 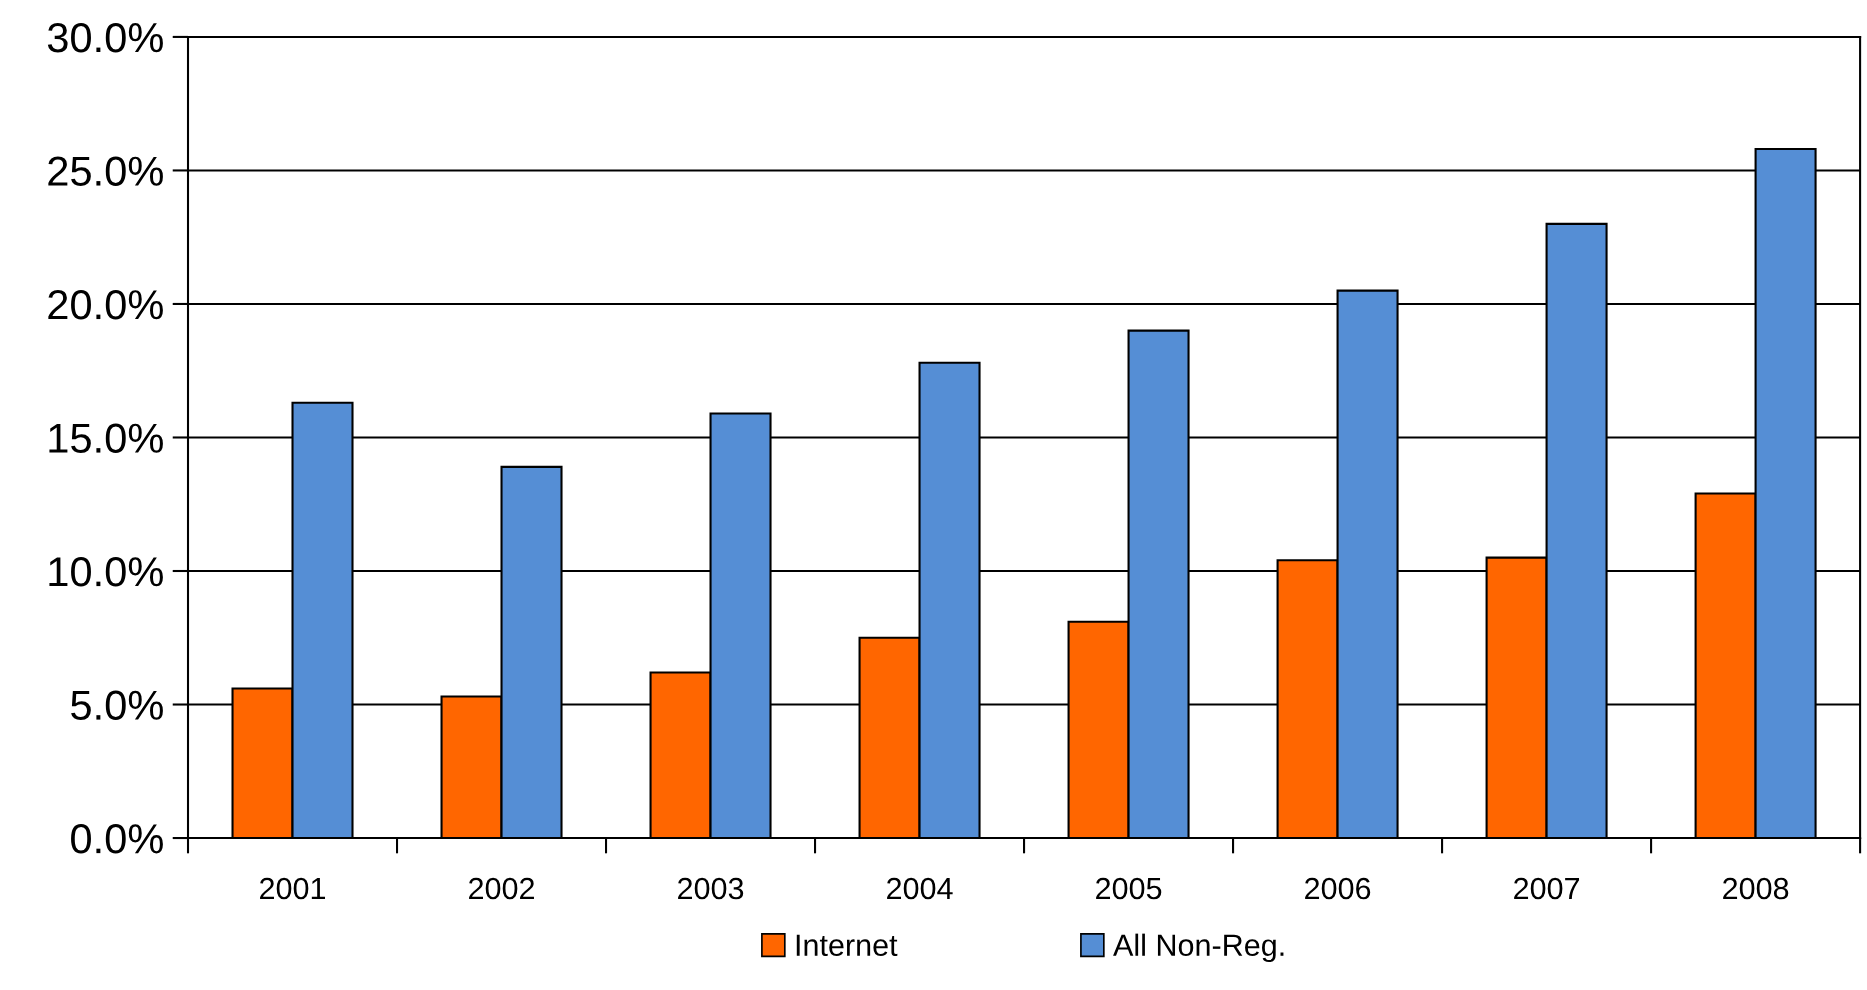 I want to click on y-tick-label: 30.0%, so click(x=105, y=37).